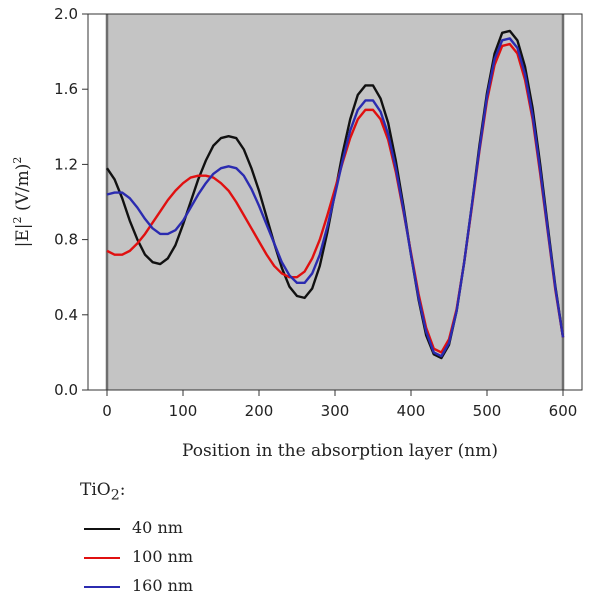 The width and height of the screenshot is (600, 604). Describe the element at coordinates (66, 14) in the screenshot. I see `y-tick-label: 2.0` at that location.